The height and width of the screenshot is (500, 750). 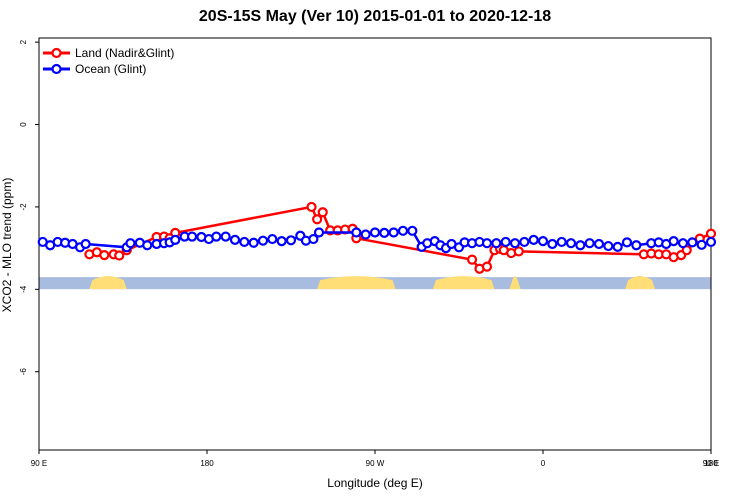 I want to click on legend-label: Land (Nadir&Glint), so click(x=124, y=53).